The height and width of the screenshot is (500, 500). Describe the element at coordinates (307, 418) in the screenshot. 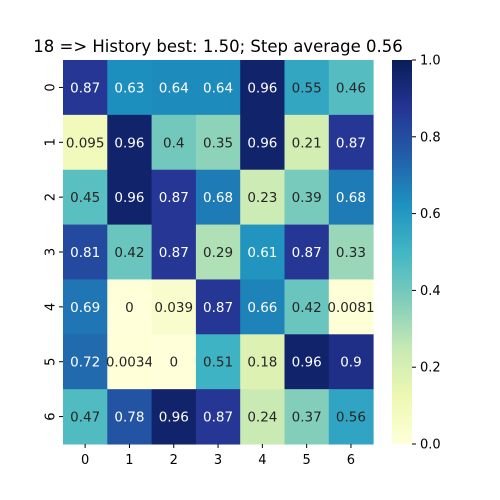

I see `cell-value-label: 0.37` at that location.